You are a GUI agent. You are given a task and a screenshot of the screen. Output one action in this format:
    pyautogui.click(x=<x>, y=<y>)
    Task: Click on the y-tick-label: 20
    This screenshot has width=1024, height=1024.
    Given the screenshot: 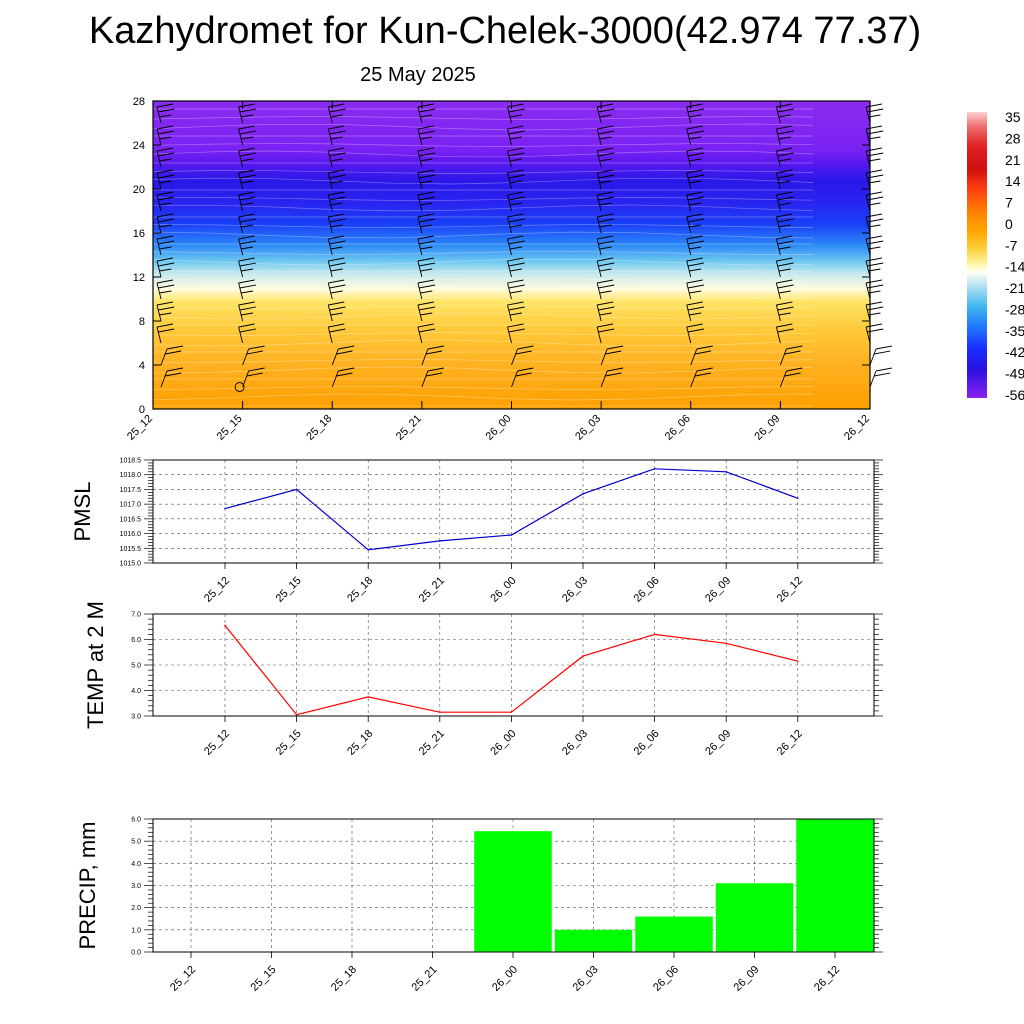 What is the action you would take?
    pyautogui.click(x=139, y=190)
    